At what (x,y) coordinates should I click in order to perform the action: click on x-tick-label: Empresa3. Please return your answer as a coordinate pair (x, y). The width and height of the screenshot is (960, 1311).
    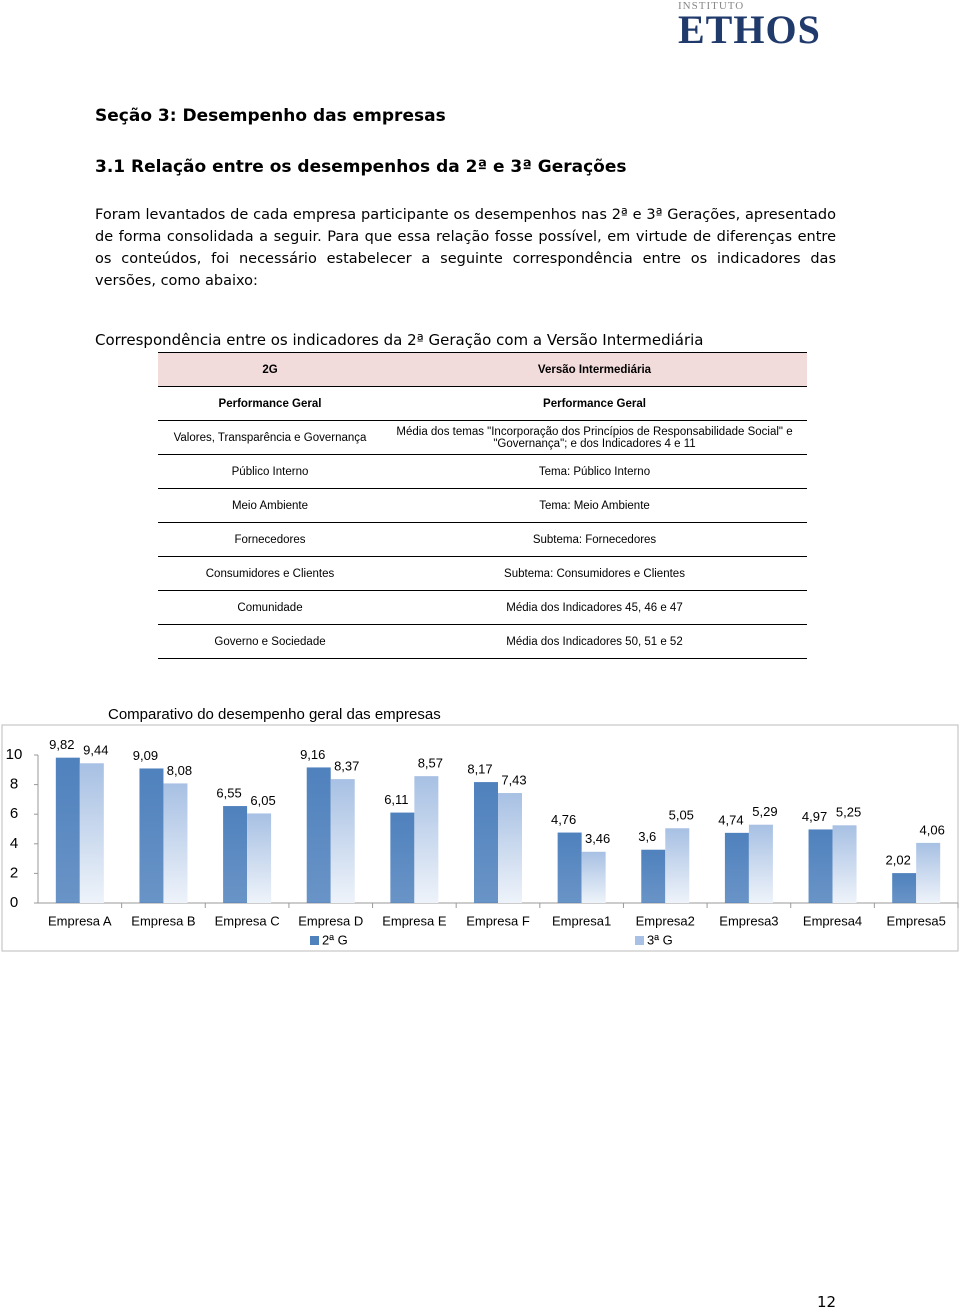
    Looking at the image, I should click on (748, 920).